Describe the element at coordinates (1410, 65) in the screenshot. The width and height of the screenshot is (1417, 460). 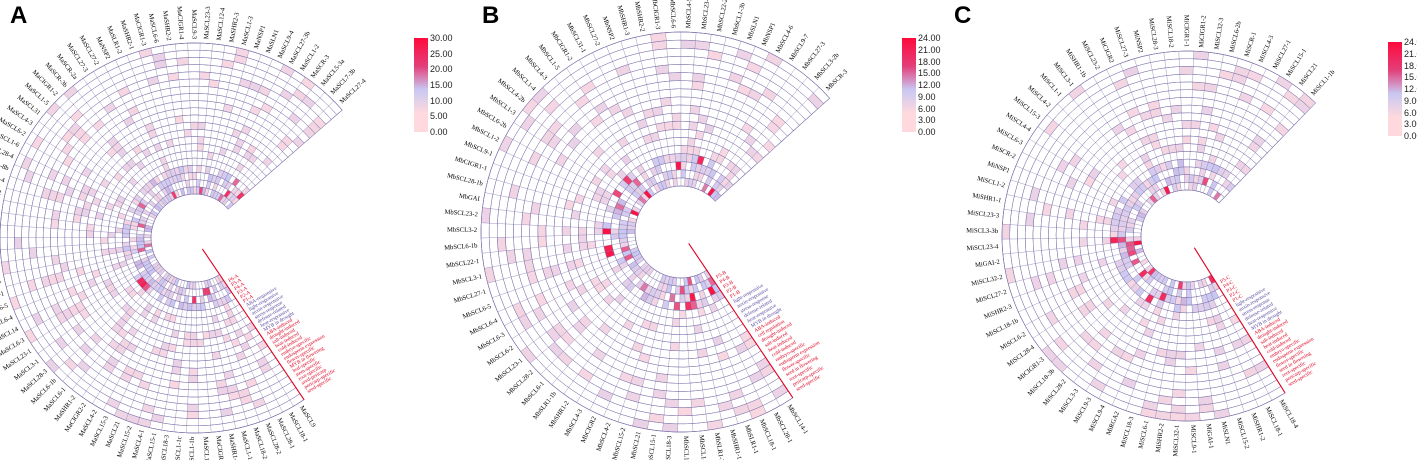
I see `colorbar-tick: 18.00` at that location.